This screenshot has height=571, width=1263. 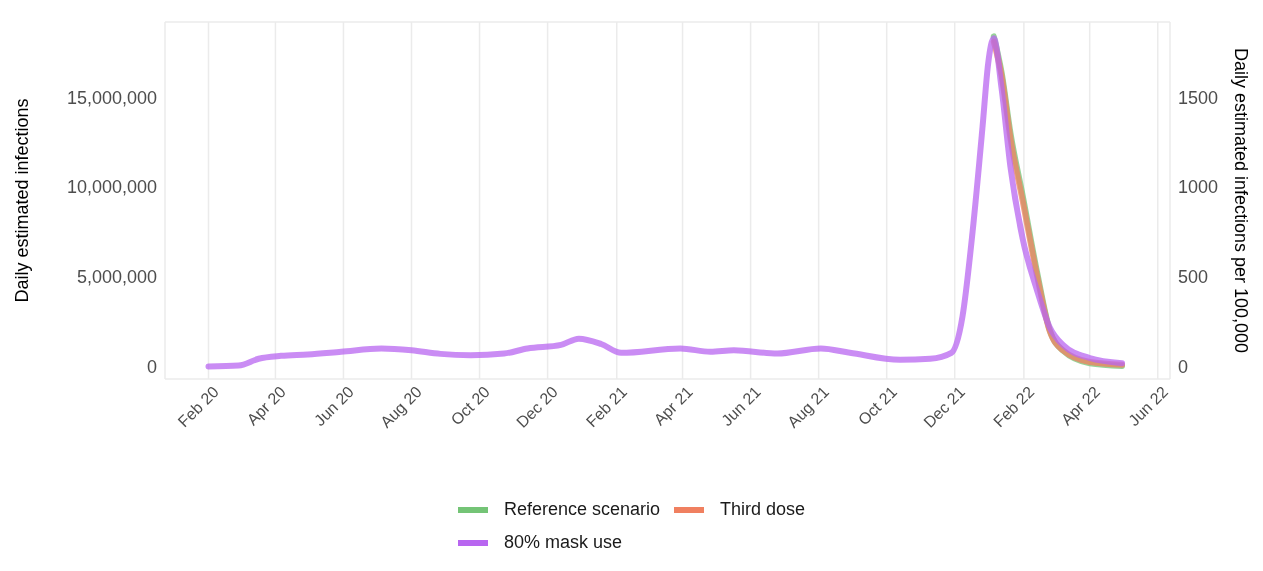 I want to click on legend-label: 80% mask use, so click(x=562, y=542).